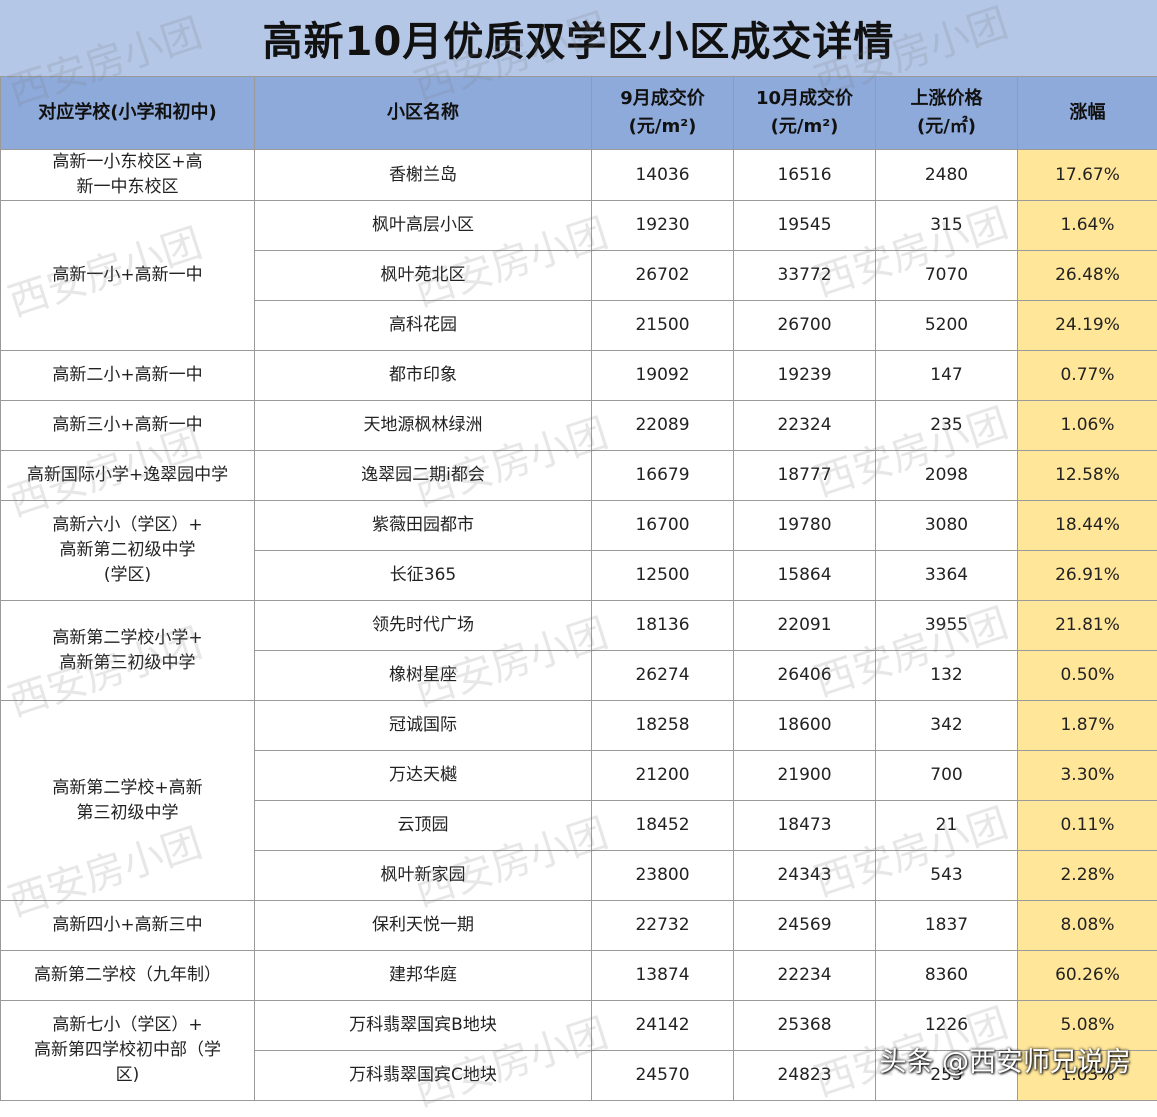 The width and height of the screenshot is (1157, 1117). What do you see at coordinates (423, 726) in the screenshot?
I see `community-name-cell: 冠诚国际` at bounding box center [423, 726].